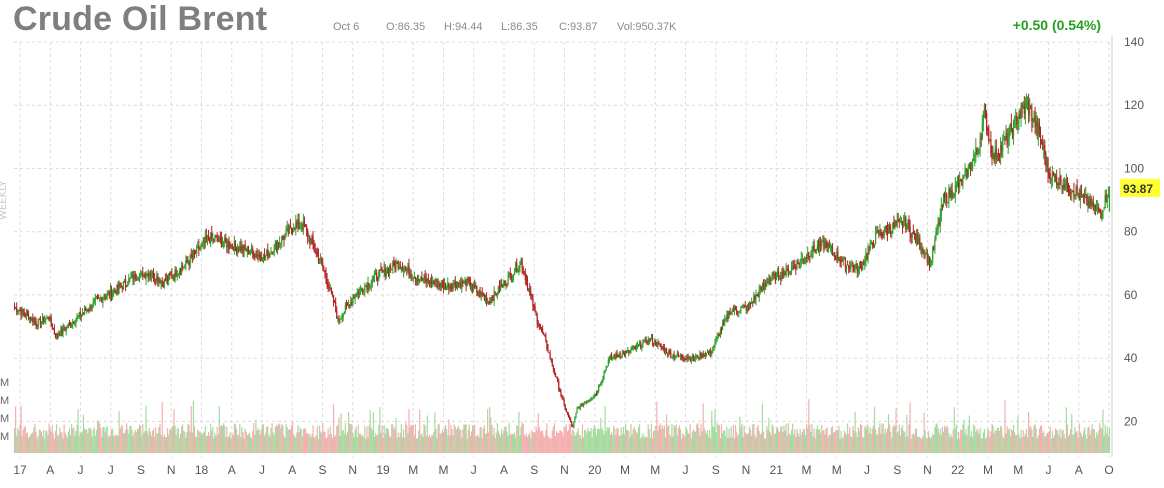 The width and height of the screenshot is (1164, 488). Describe the element at coordinates (383, 470) in the screenshot. I see `x-tick-label: 19` at that location.